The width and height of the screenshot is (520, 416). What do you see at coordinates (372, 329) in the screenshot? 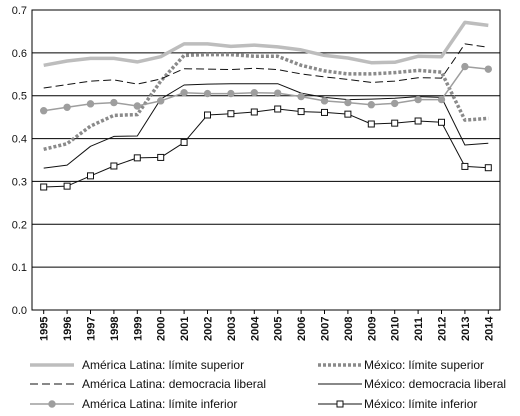
I see `x-tick-label: 2009` at bounding box center [372, 329].